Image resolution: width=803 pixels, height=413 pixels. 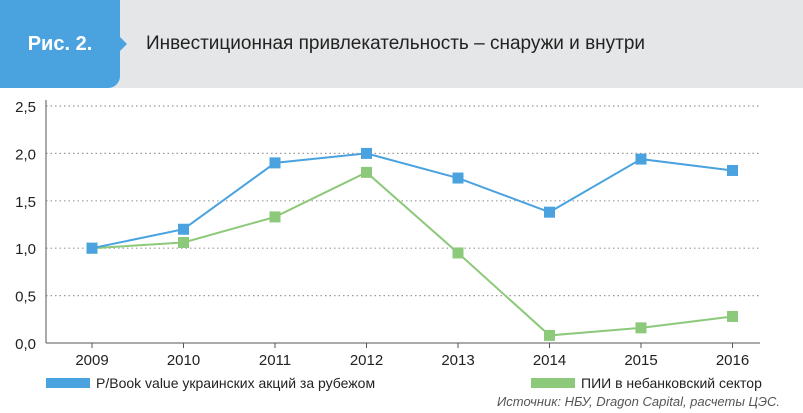 What do you see at coordinates (671, 383) in the screenshot?
I see `legend-label-fdi: ПИИ в небанковский сектор` at bounding box center [671, 383].